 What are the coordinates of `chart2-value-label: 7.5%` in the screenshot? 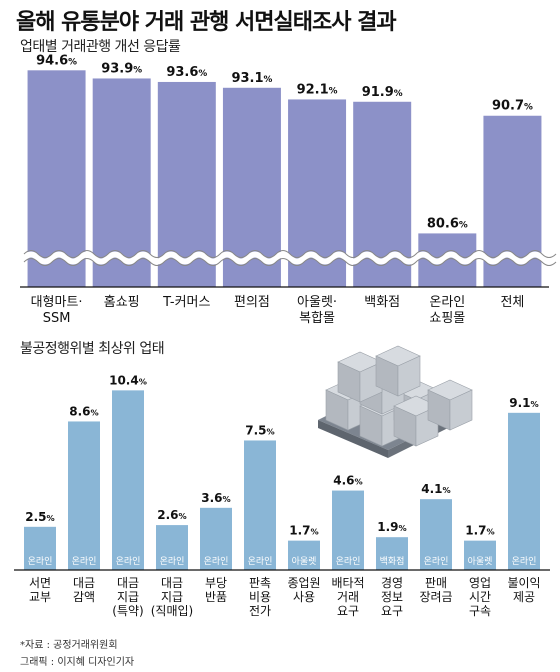 It's located at (259, 430).